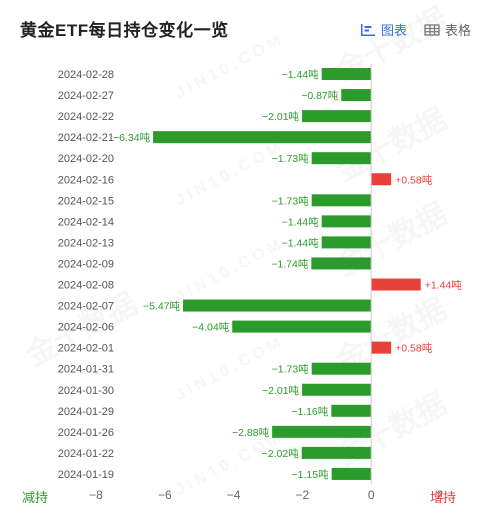  Describe the element at coordinates (86, 475) in the screenshot. I see `category-label: 2024-01-19` at that location.